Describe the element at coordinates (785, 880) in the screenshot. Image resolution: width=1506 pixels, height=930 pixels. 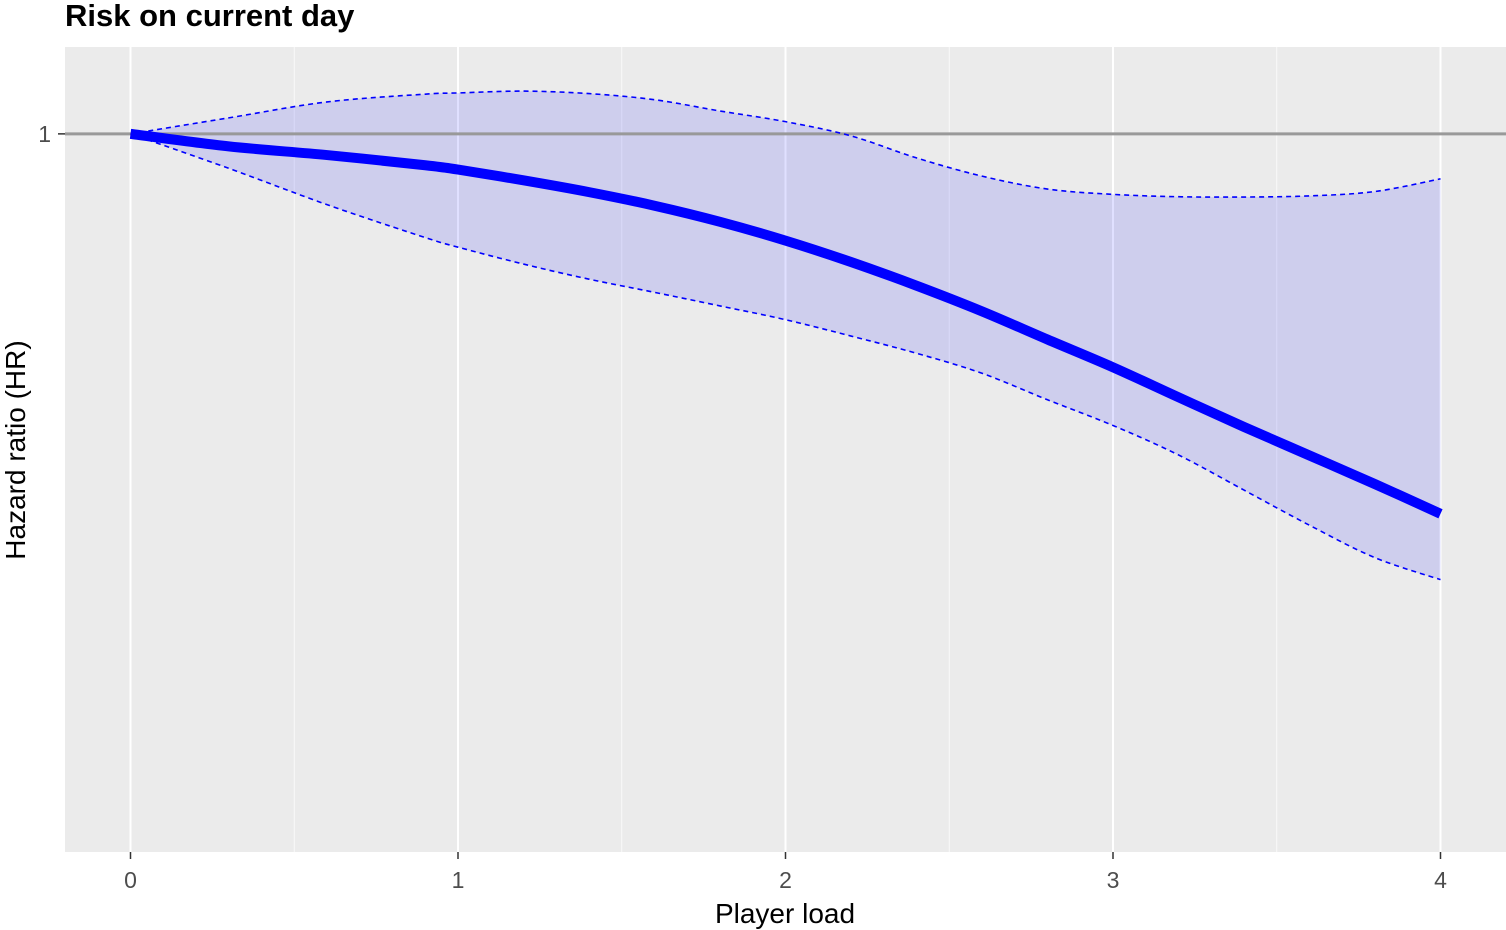
I see `x-tick-label: 2` at that location.